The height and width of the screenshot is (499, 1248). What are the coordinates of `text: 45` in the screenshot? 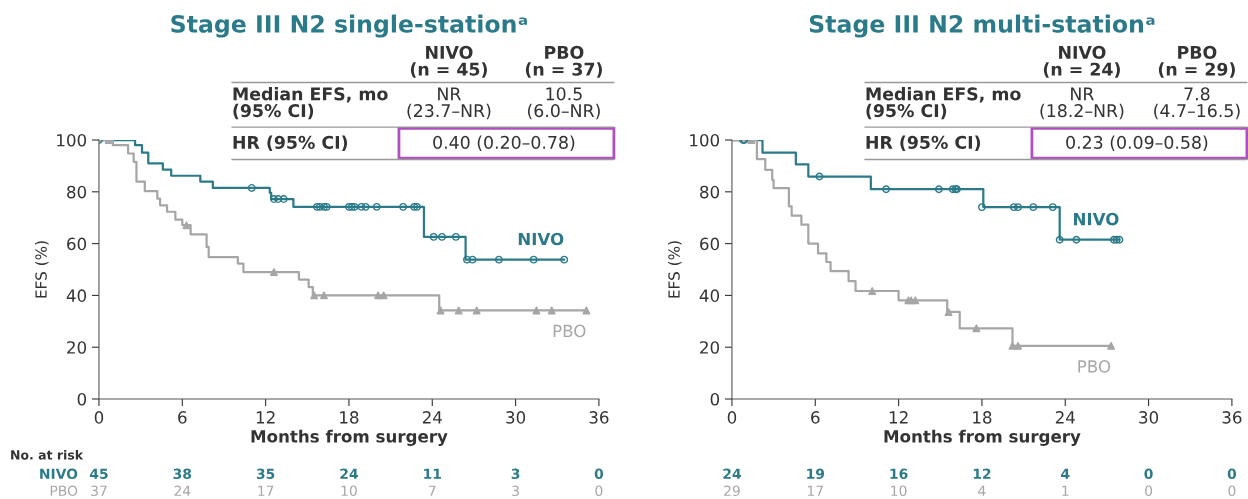 It's located at (98, 474).